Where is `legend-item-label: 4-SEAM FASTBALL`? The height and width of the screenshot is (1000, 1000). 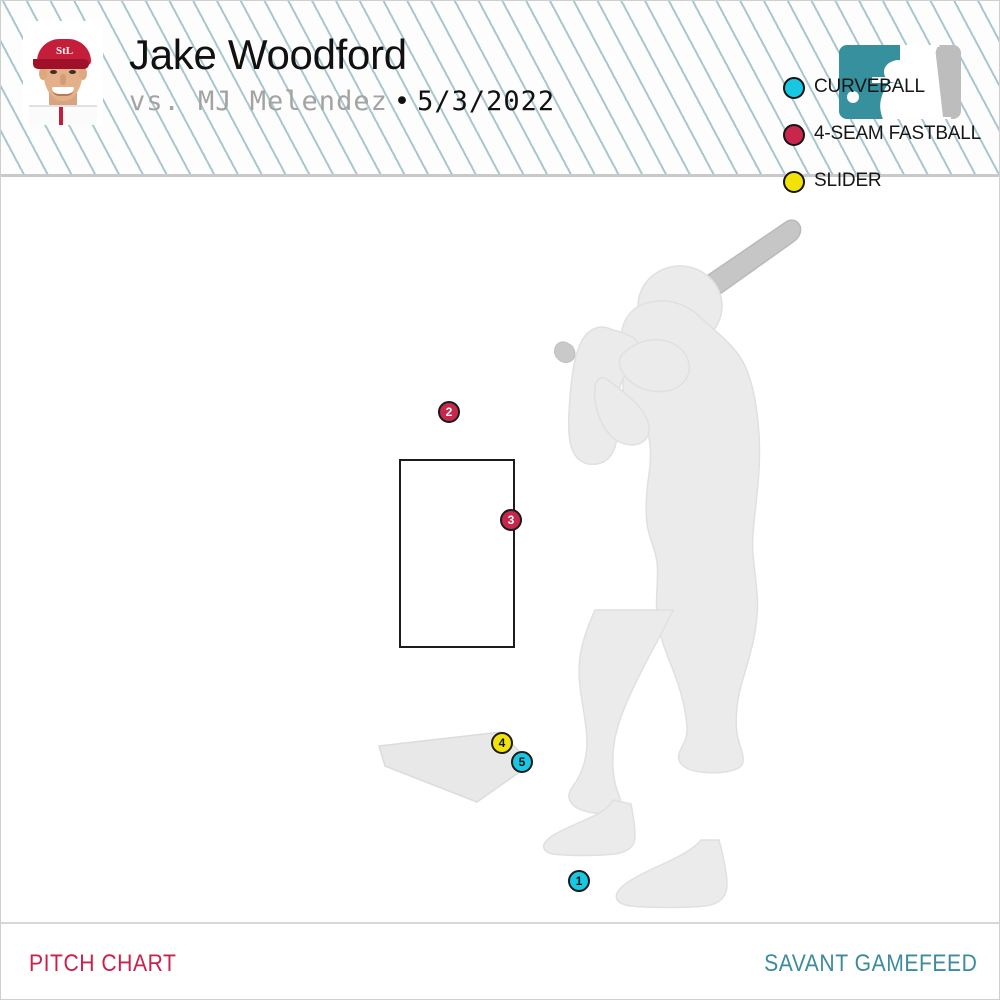
legend-item-label: 4-SEAM FASTBALL is located at coordinates (898, 133).